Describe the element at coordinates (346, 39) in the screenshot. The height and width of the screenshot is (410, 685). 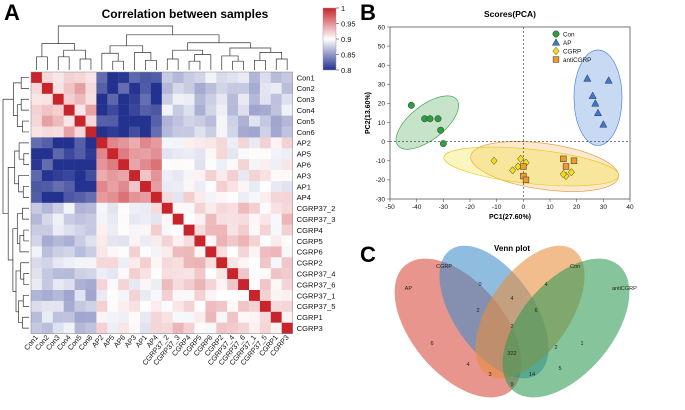
I see `colorbar-tick-label: 0.9` at that location.